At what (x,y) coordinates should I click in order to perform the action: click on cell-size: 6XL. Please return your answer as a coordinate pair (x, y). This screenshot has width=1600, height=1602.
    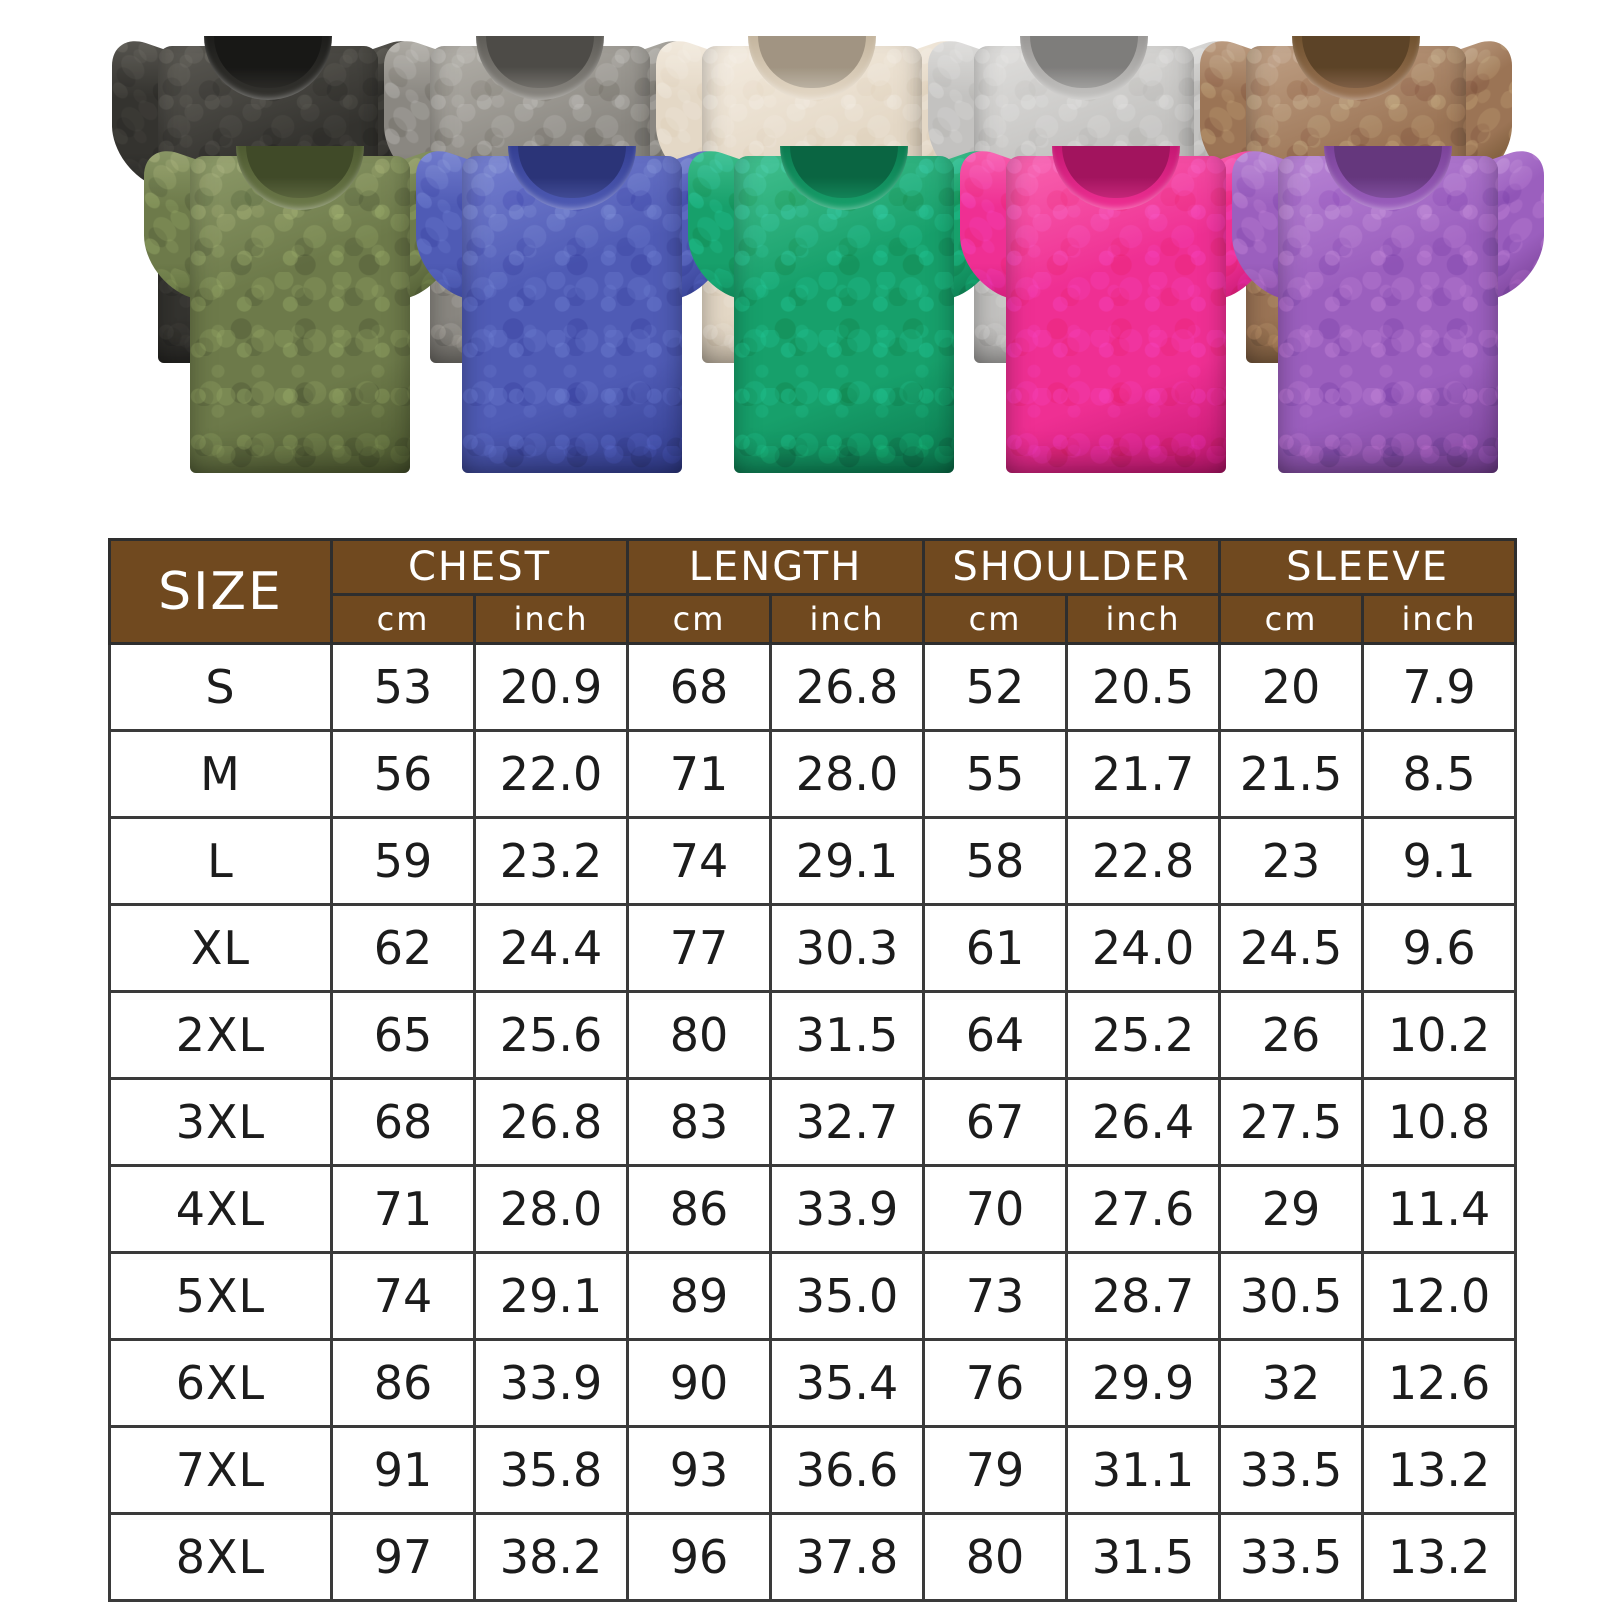
    Looking at the image, I should click on (220, 1383).